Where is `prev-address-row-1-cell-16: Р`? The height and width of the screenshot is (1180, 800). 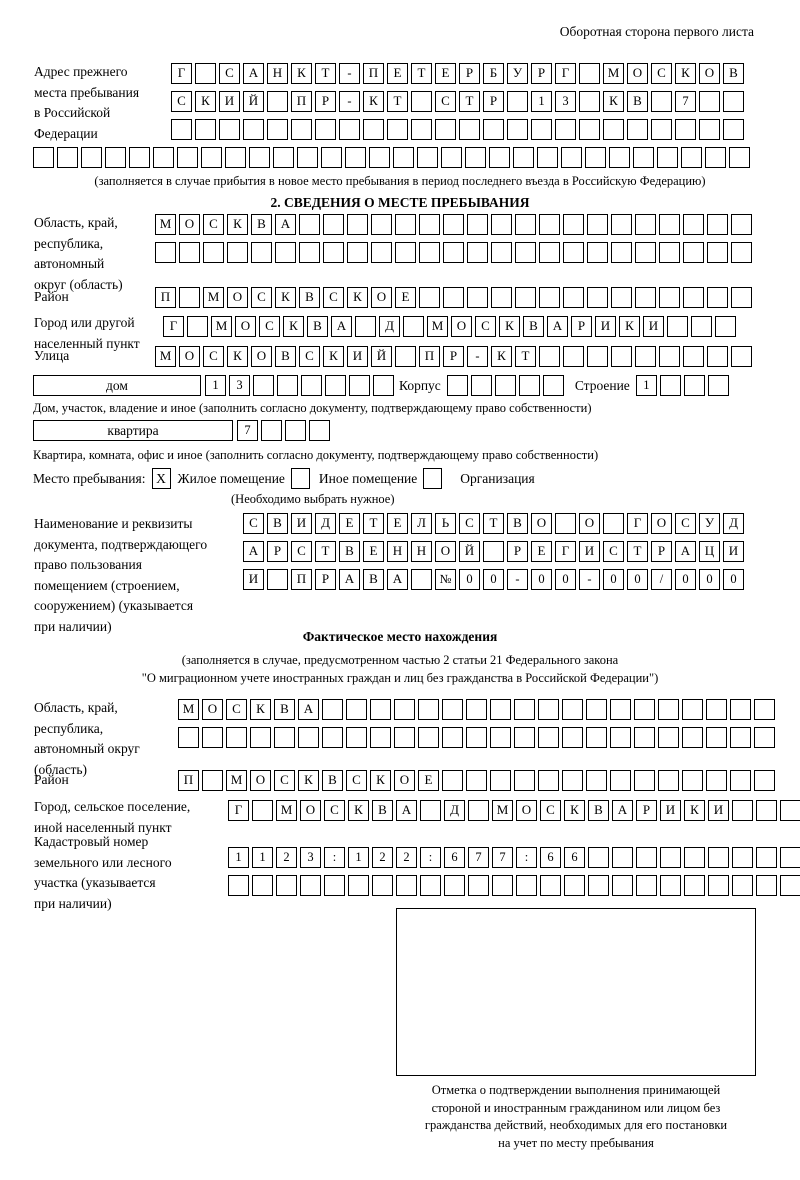 prev-address-row-1-cell-16: Р is located at coordinates (541, 73).